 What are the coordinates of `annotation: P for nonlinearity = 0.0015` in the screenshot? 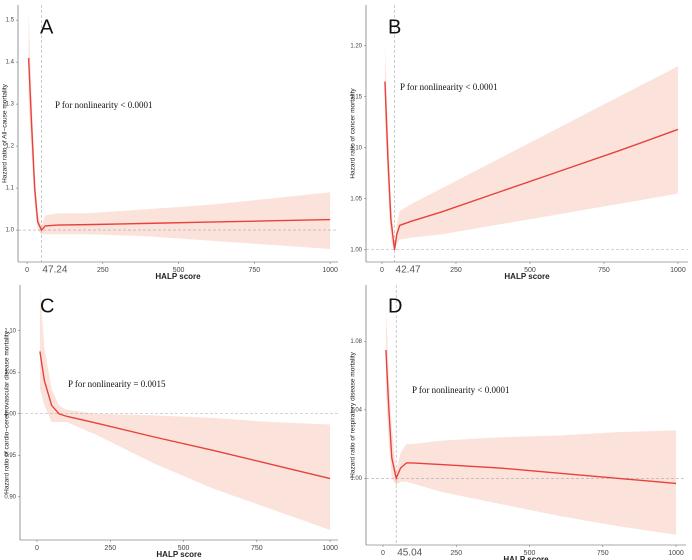 It's located at (117, 384).